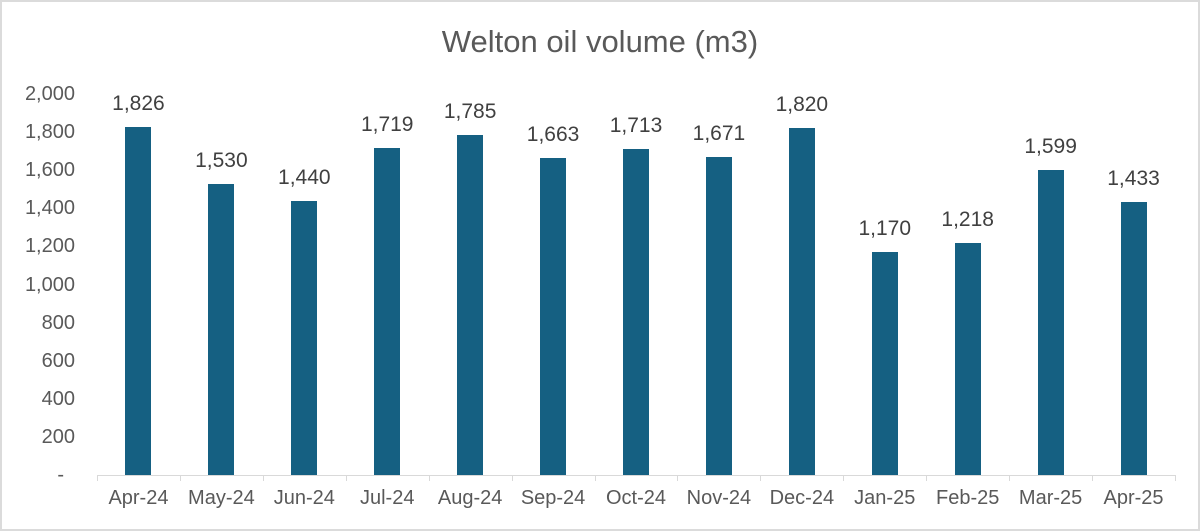 The image size is (1200, 531). I want to click on bar-value-label: 1,663, so click(553, 135).